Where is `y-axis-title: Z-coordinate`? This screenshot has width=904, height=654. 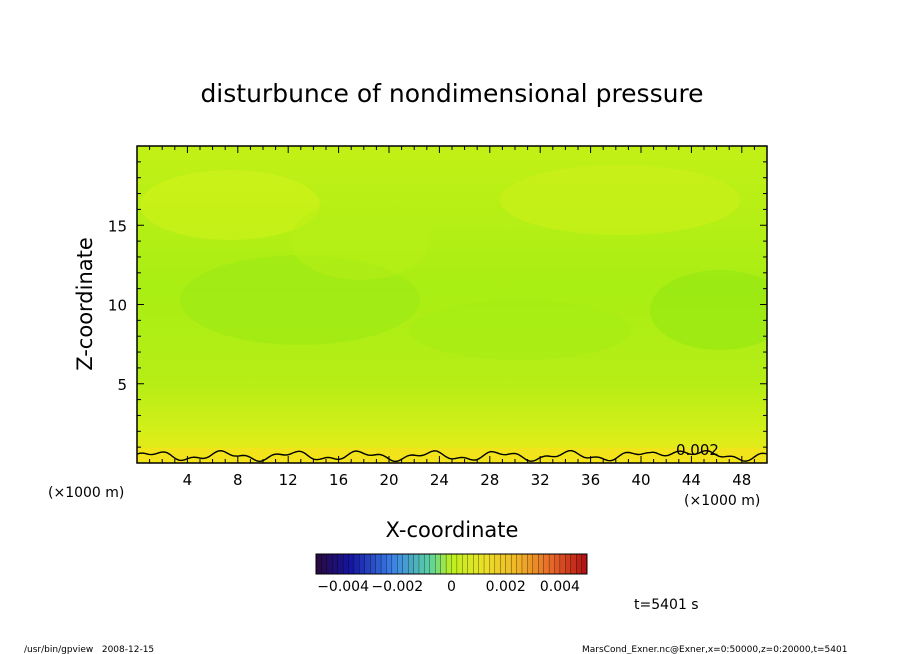
y-axis-title: Z-coordinate is located at coordinates (85, 304).